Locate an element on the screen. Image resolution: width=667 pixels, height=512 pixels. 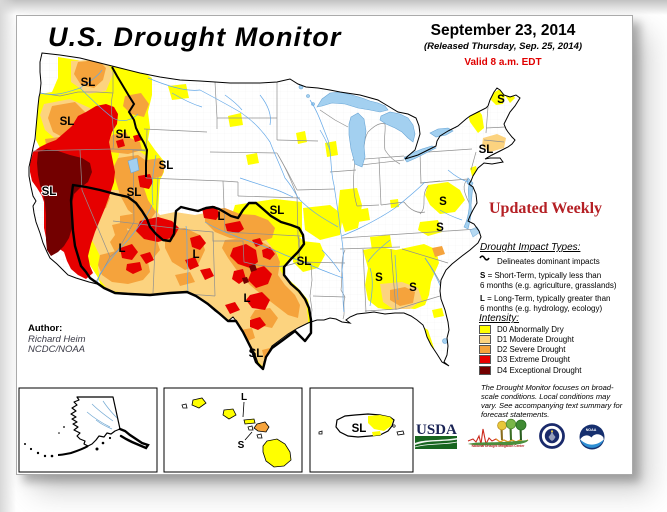
svg-text: USDA is located at coordinates (436, 430).